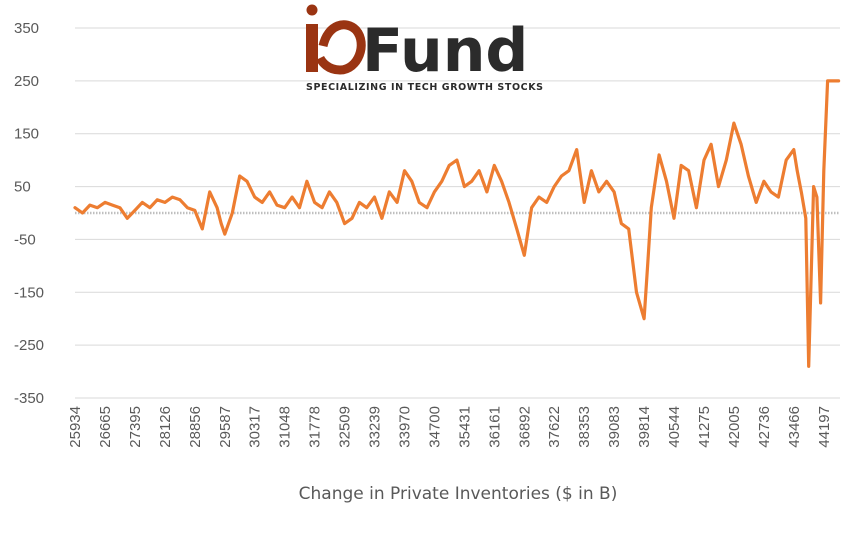 This screenshot has height=540, width=864. Describe the element at coordinates (29, 213) in the screenshot. I see `y-axis-ticks: 350 250 150 50 -50 -150 -250 -350` at that location.